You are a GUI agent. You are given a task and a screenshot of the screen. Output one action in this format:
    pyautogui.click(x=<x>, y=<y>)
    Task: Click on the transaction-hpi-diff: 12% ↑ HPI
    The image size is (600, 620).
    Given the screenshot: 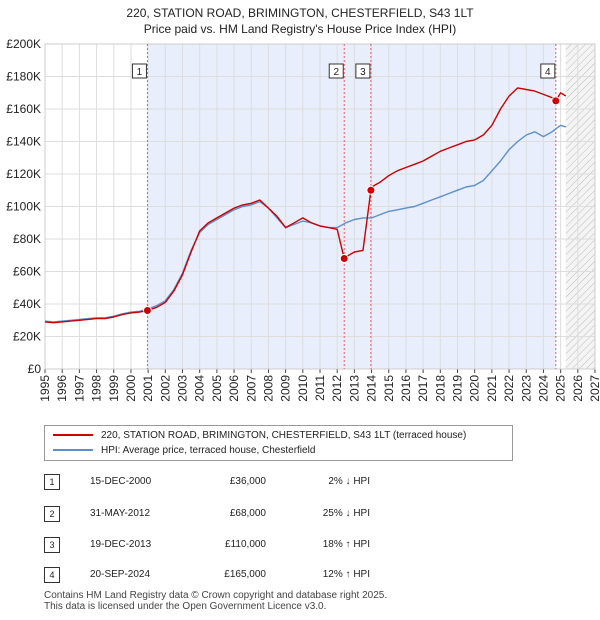 What is the action you would take?
    pyautogui.click(x=346, y=574)
    